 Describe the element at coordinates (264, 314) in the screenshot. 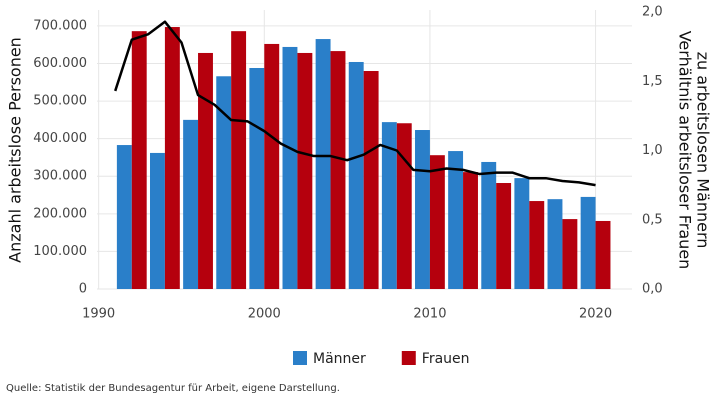

I see `x-tick-label: 2000` at that location.